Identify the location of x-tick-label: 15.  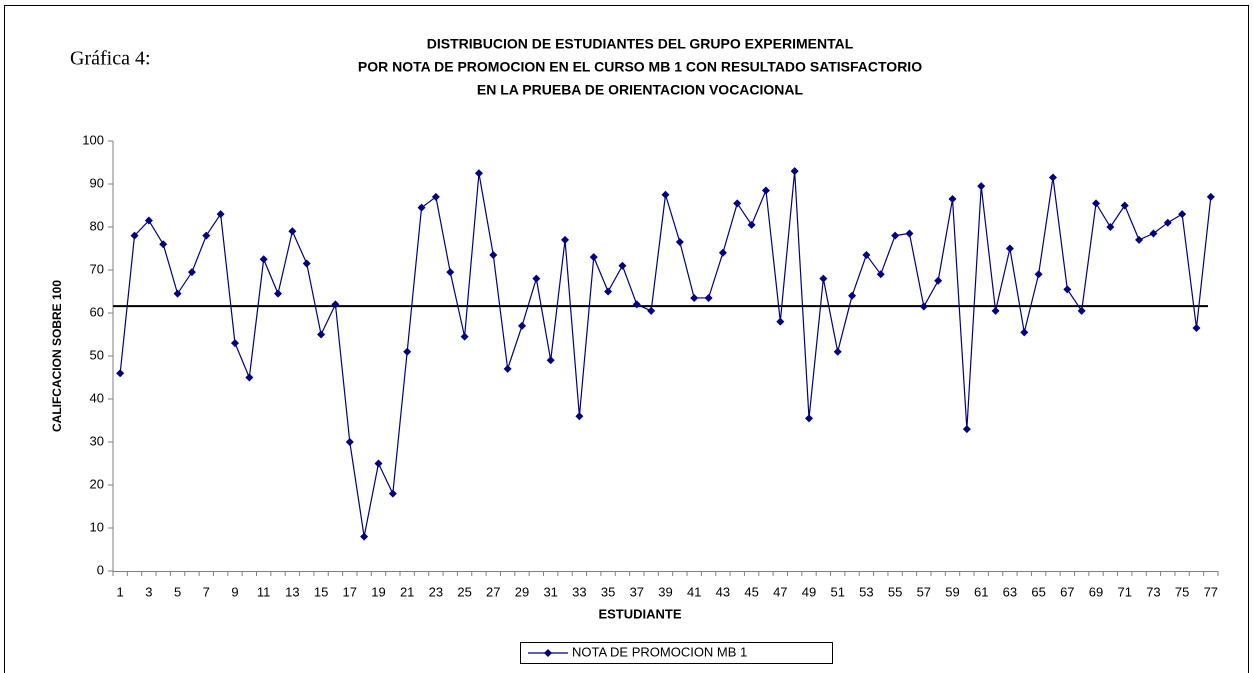
(321, 591).